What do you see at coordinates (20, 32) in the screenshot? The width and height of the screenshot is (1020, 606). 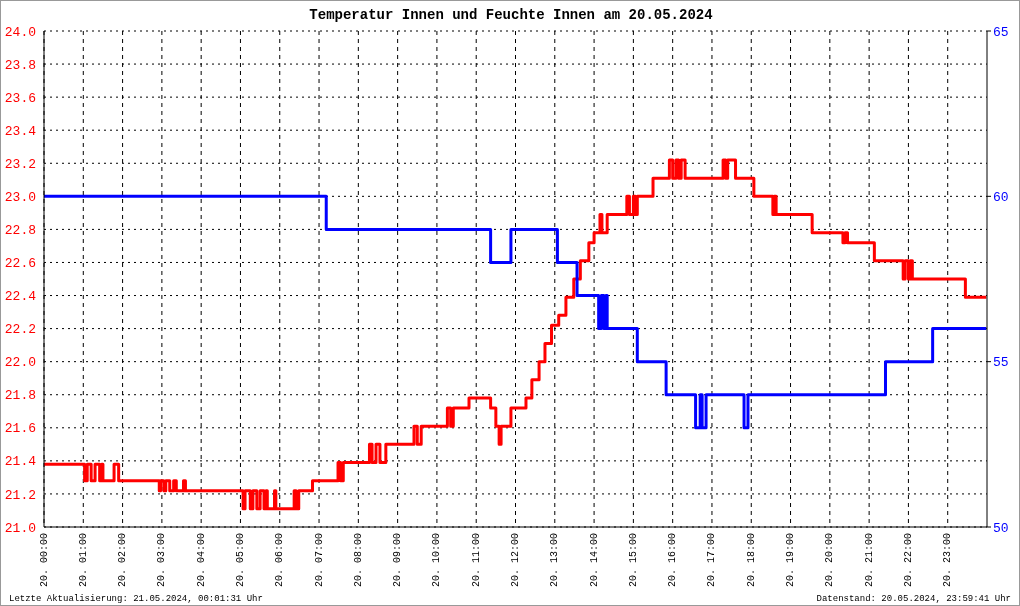 I see `y-tick-label: 24.0` at bounding box center [20, 32].